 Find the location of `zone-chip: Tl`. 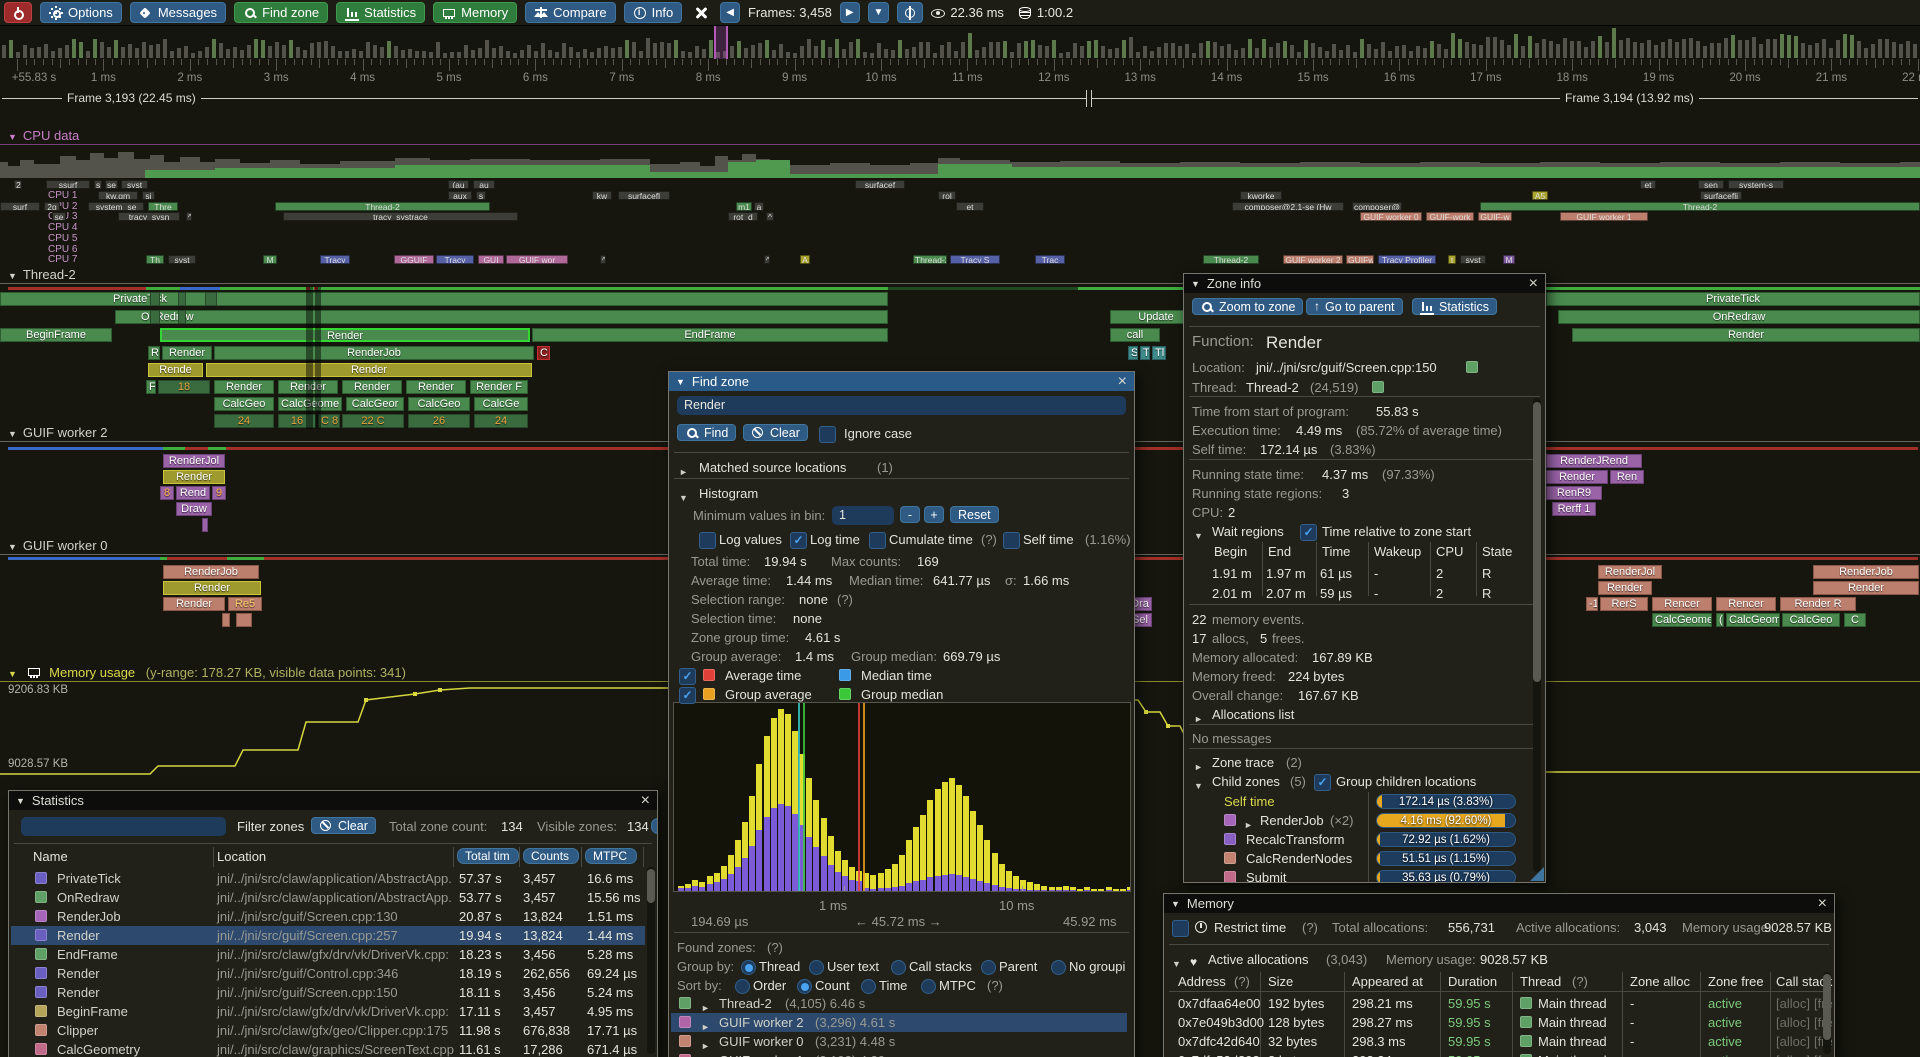

zone-chip: Tl is located at coordinates (1159, 353).